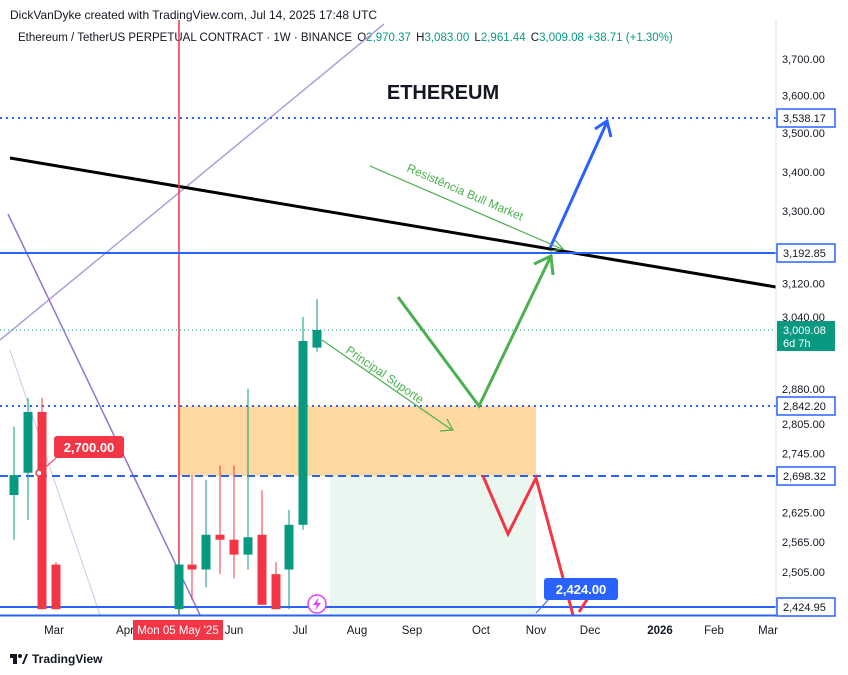 This screenshot has width=848, height=675. Describe the element at coordinates (465, 192) in the screenshot. I see `resistance-label: Resistência Bull Market` at that location.